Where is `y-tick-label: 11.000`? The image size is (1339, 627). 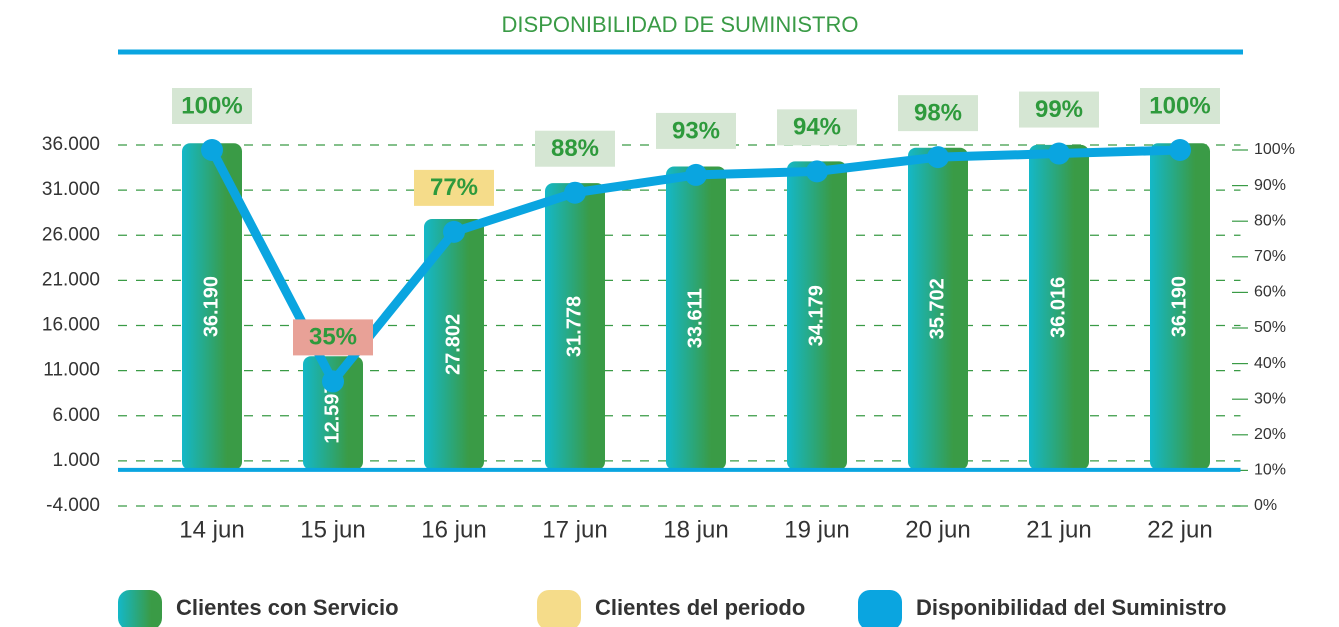 y-tick-label: 11.000 is located at coordinates (71, 370).